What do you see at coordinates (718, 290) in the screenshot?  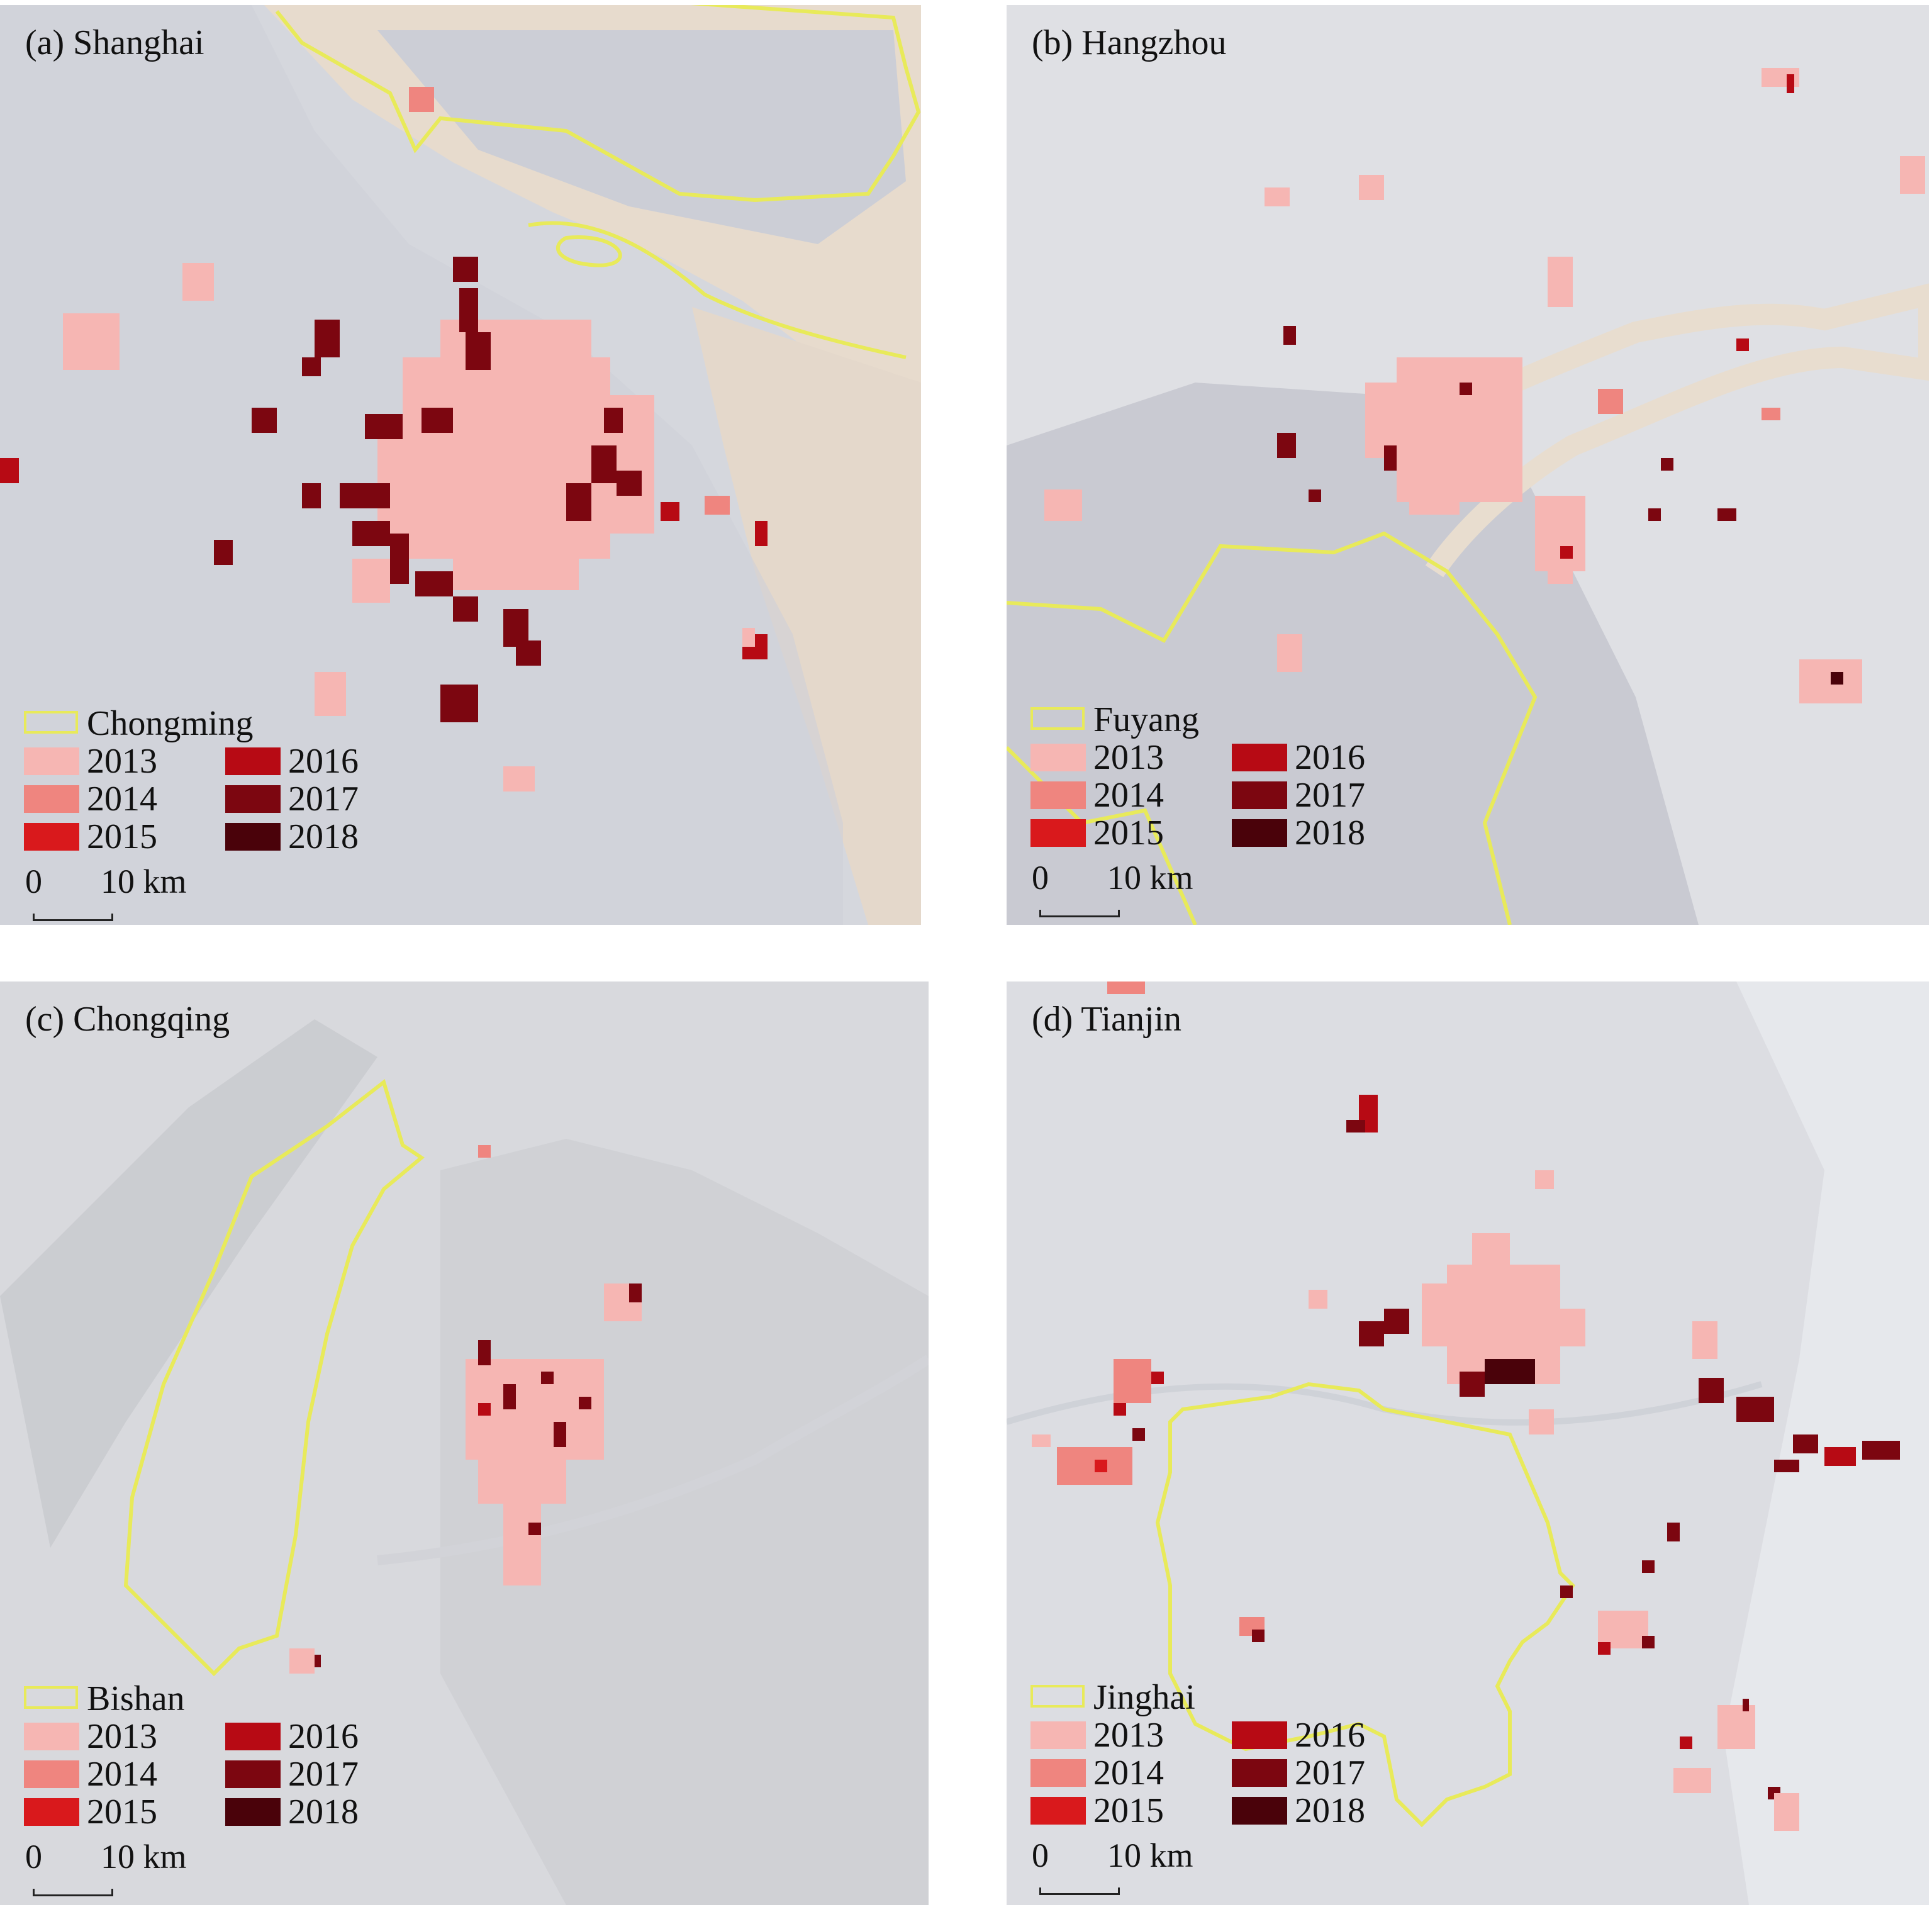 I see `chongming-boundary-south` at bounding box center [718, 290].